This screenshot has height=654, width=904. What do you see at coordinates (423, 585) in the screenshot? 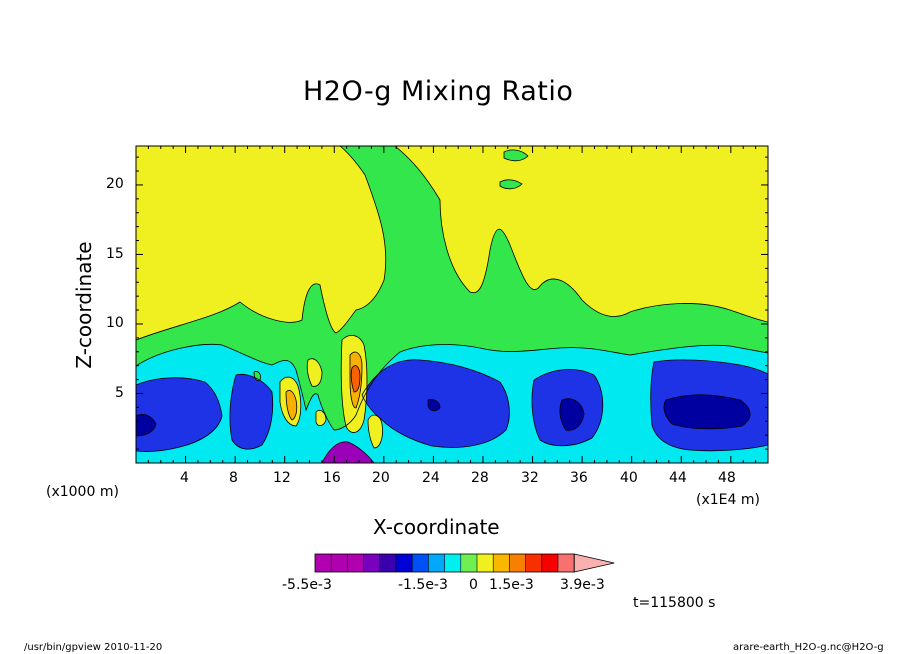
I see `colorbar-label: -1.5e-3` at bounding box center [423, 585].